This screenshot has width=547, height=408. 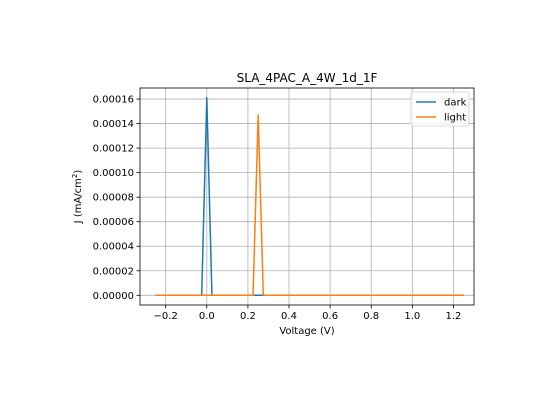 What do you see at coordinates (455, 118) in the screenshot?
I see `legend-label-light: light` at bounding box center [455, 118].